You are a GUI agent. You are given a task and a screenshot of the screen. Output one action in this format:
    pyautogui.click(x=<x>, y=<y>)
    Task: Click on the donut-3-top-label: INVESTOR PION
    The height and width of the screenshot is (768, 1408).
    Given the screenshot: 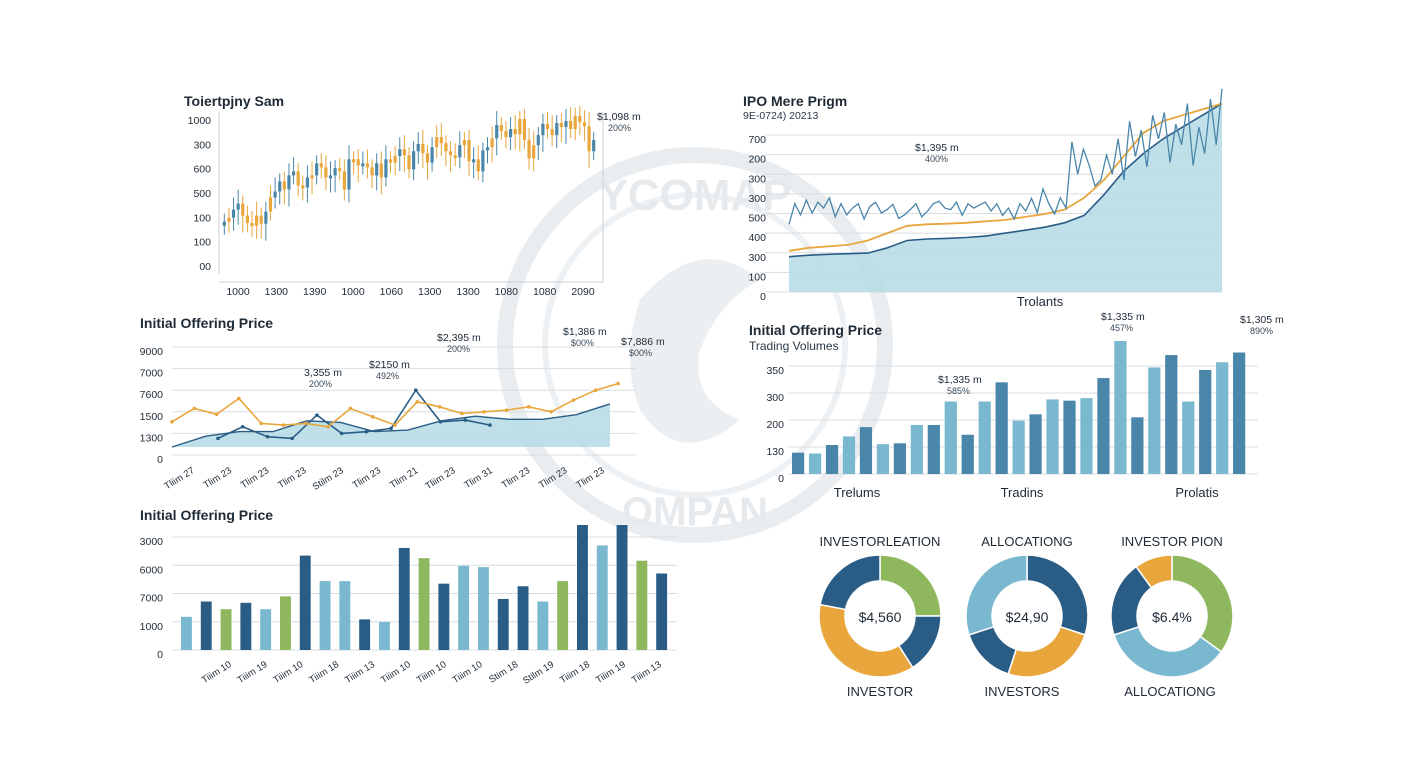 What is the action you would take?
    pyautogui.click(x=1172, y=541)
    